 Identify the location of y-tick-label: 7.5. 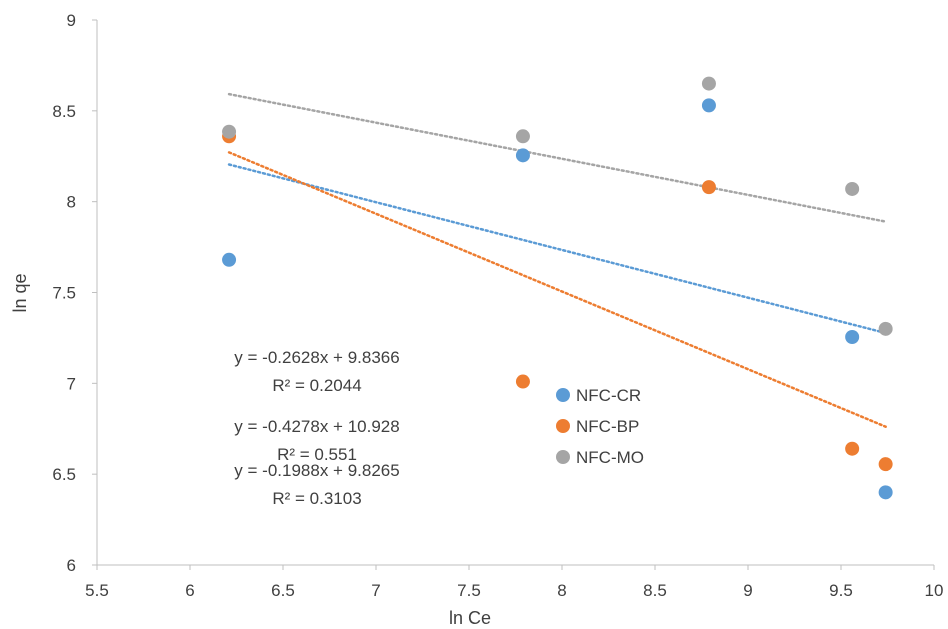
(64, 293).